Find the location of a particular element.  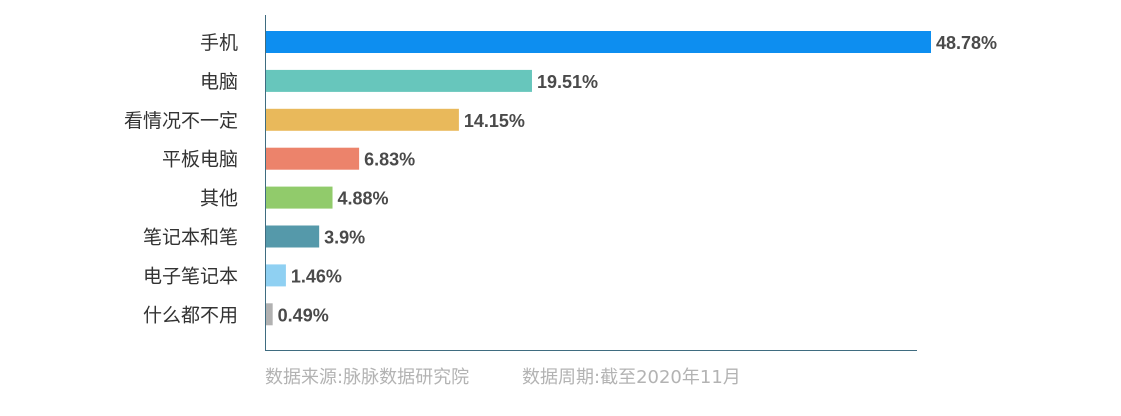

value-label: 3.9% is located at coordinates (344, 238).